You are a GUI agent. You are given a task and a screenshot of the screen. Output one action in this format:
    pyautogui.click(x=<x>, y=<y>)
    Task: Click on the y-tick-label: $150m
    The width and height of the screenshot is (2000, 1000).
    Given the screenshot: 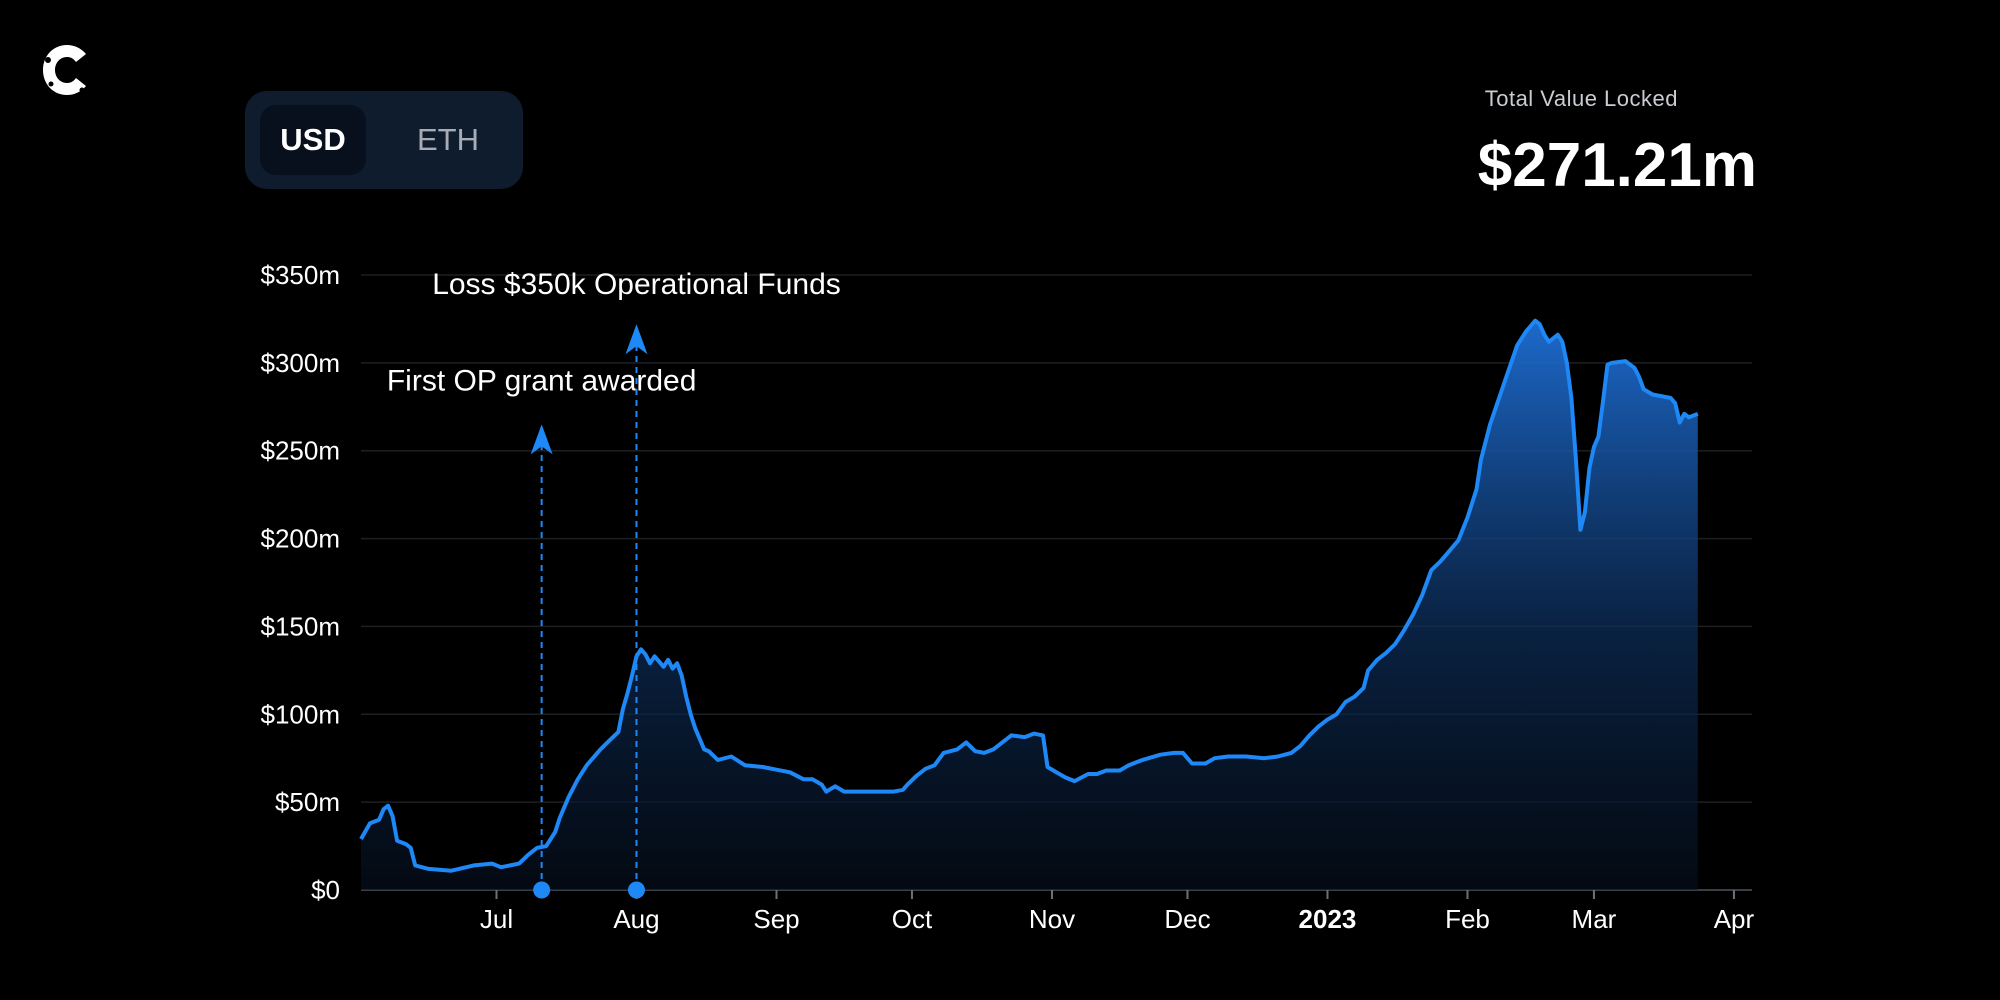 What is the action you would take?
    pyautogui.click(x=301, y=626)
    